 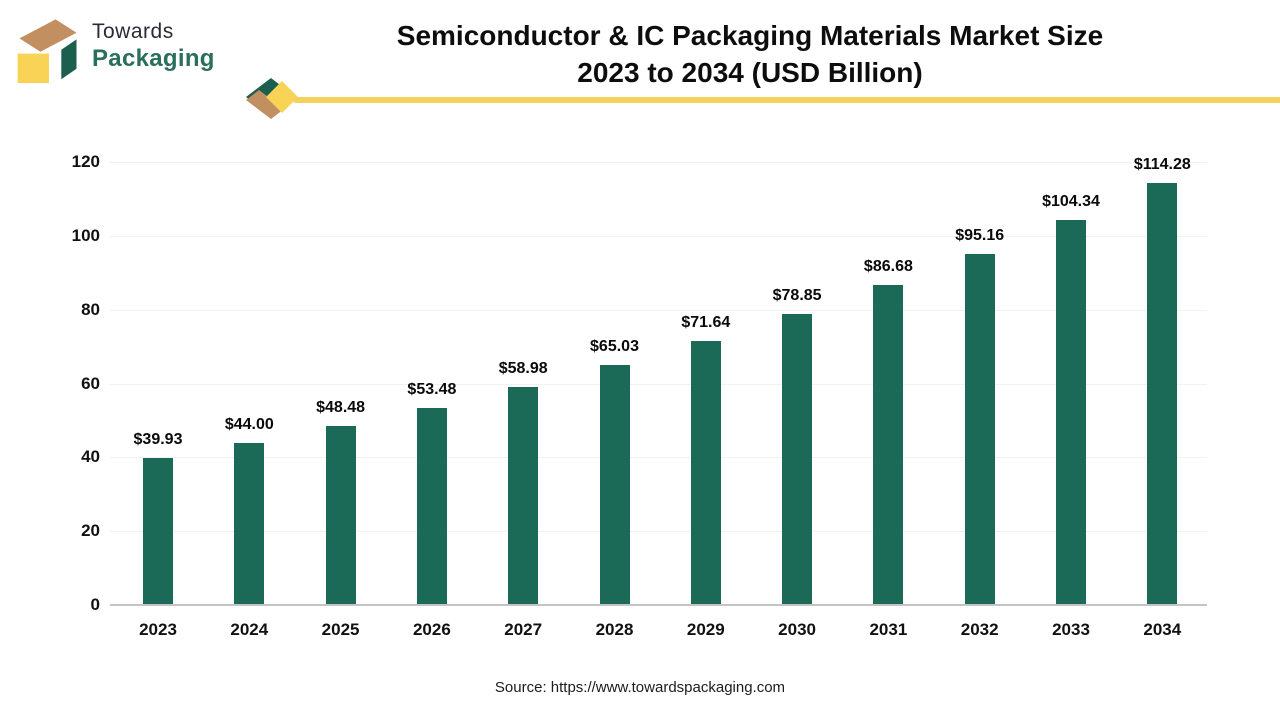 I want to click on bar-value-label: $86.68, so click(x=888, y=266).